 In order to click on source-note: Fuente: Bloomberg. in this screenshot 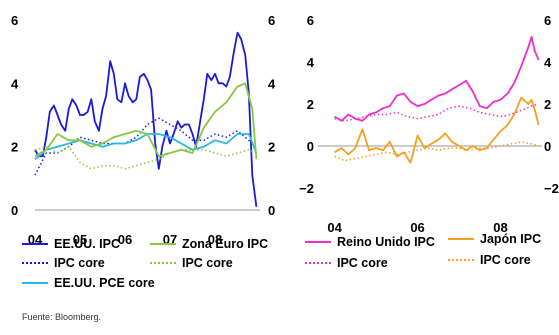, I will do `click(62, 317)`.